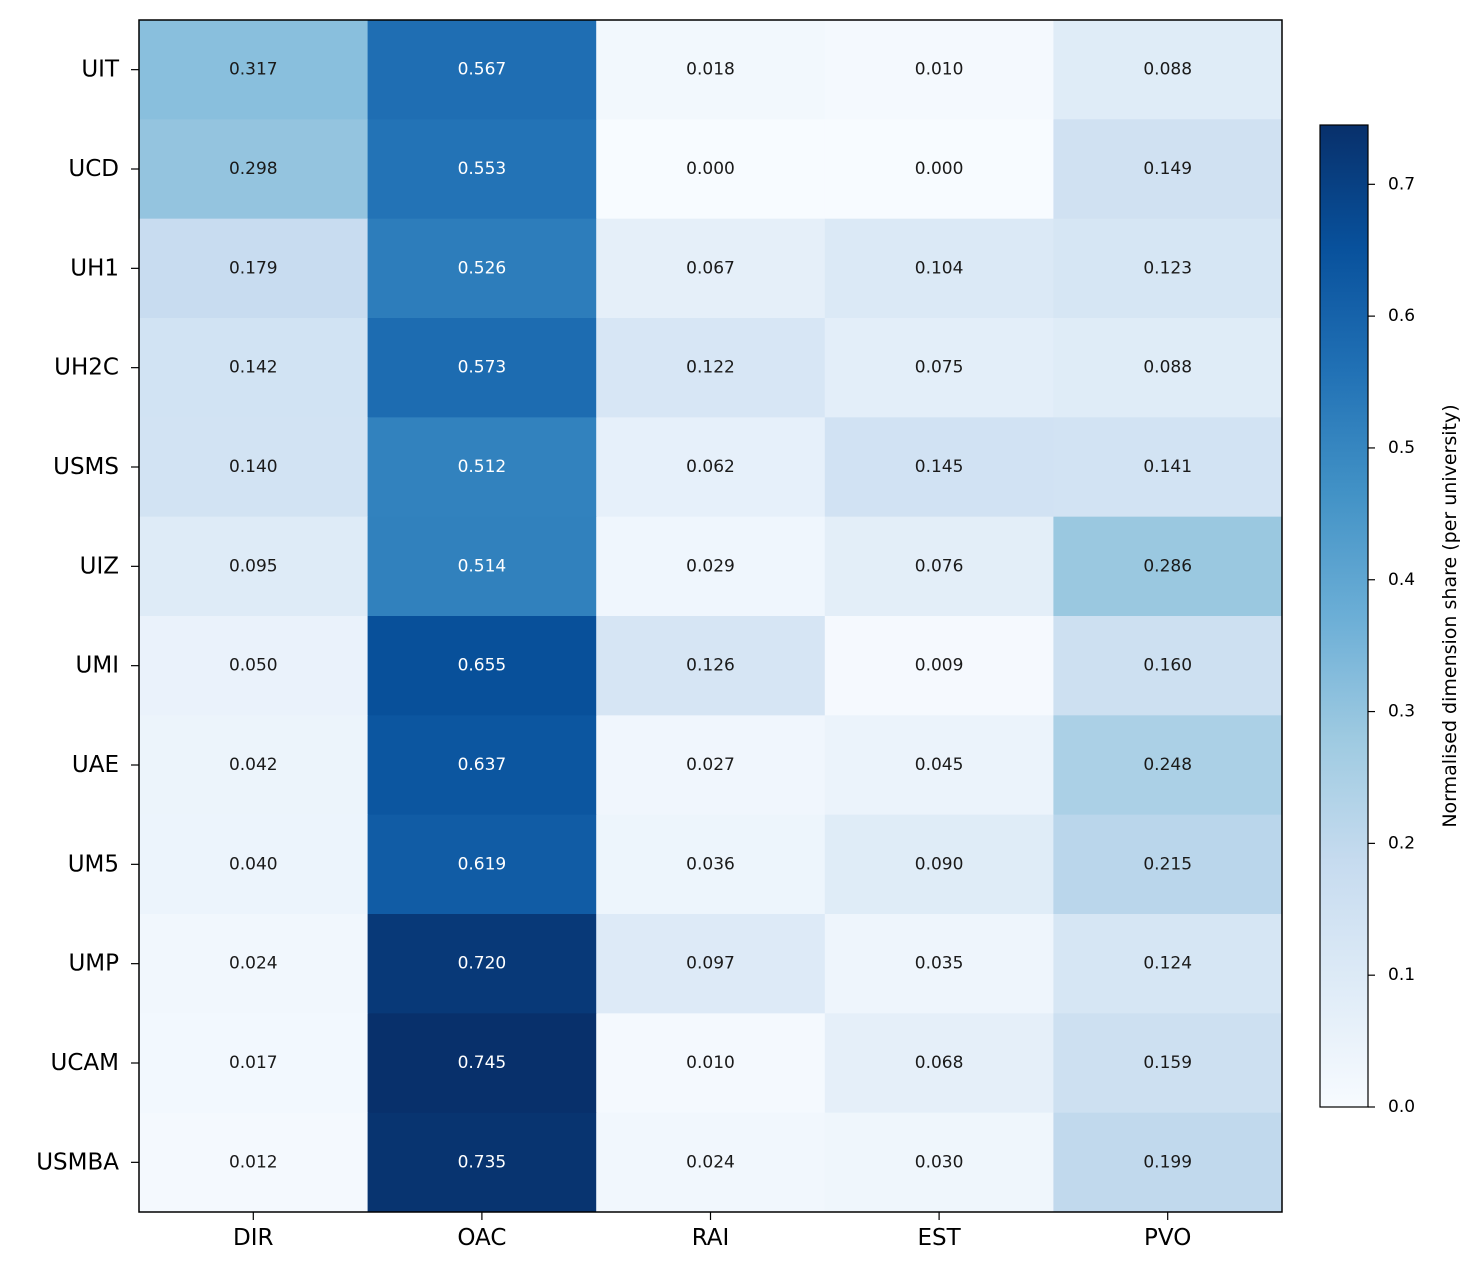 The width and height of the screenshot is (1477, 1280). I want to click on cell-value-label: 0.017, so click(253, 1063).